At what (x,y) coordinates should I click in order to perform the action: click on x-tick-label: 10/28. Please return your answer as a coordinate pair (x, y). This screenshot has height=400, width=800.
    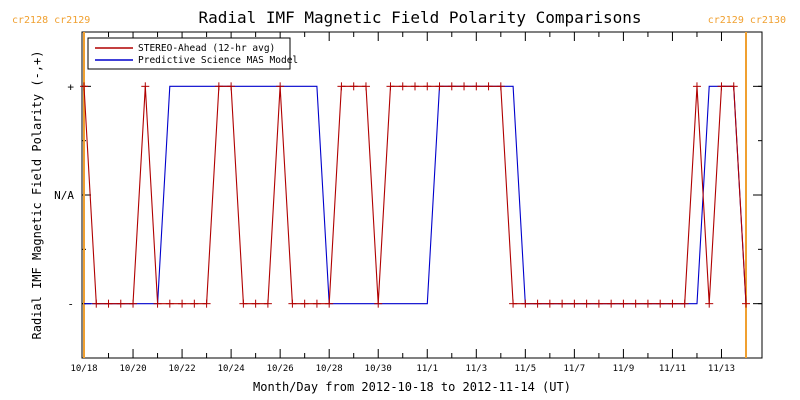
    Looking at the image, I should click on (329, 369).